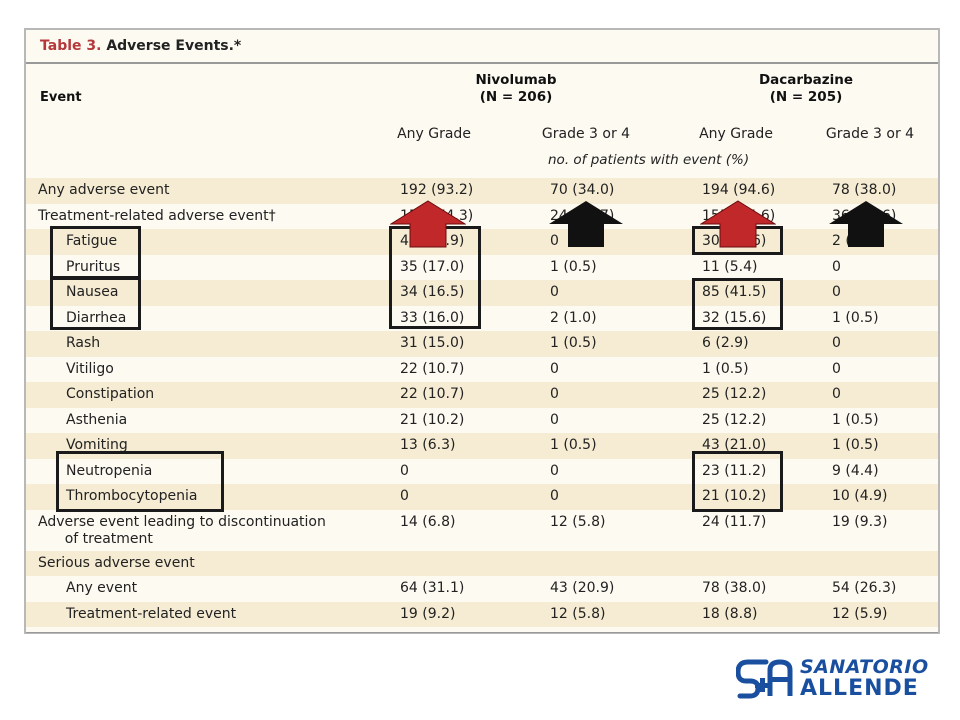  What do you see at coordinates (428, 445) in the screenshot?
I see `table-cell: 13 (6.3)` at bounding box center [428, 445].